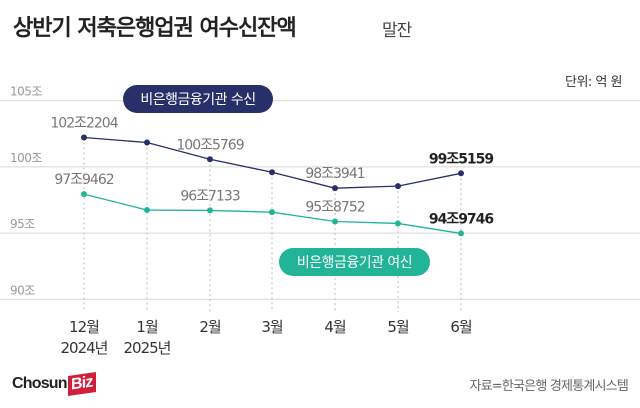 This screenshot has width=640, height=408. What do you see at coordinates (22, 224) in the screenshot?
I see `y-tick-label: 95조` at bounding box center [22, 224].